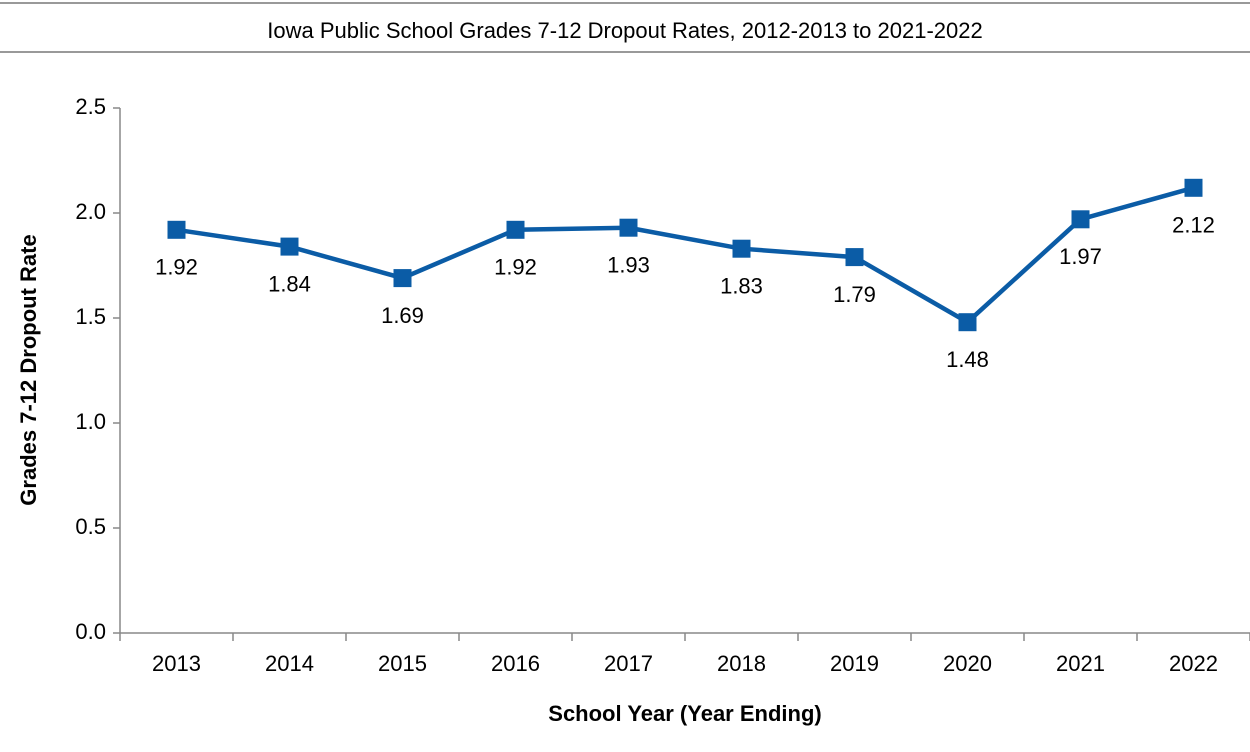 This screenshot has height=752, width=1250. What do you see at coordinates (1193, 663) in the screenshot?
I see `x-tick-label: 2022` at bounding box center [1193, 663].